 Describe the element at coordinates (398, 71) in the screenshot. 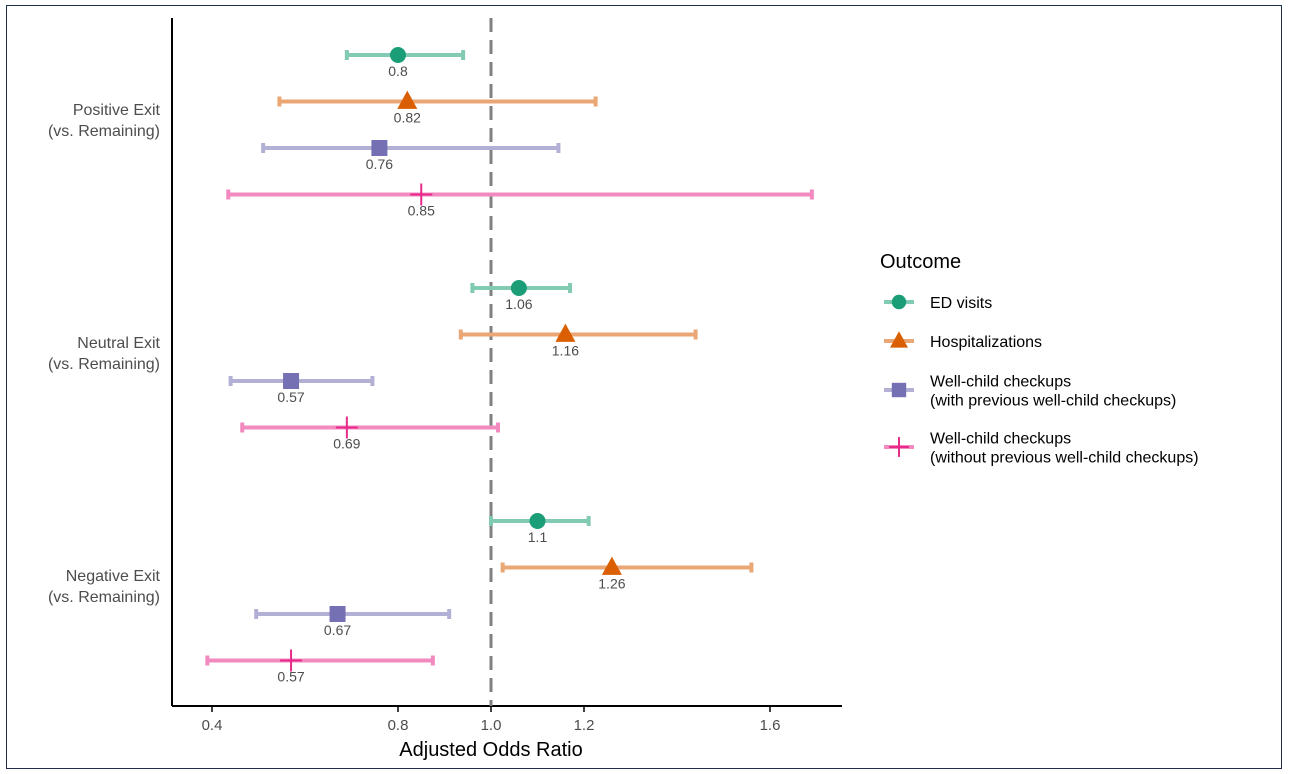

I see `data-label: 0.8` at that location.